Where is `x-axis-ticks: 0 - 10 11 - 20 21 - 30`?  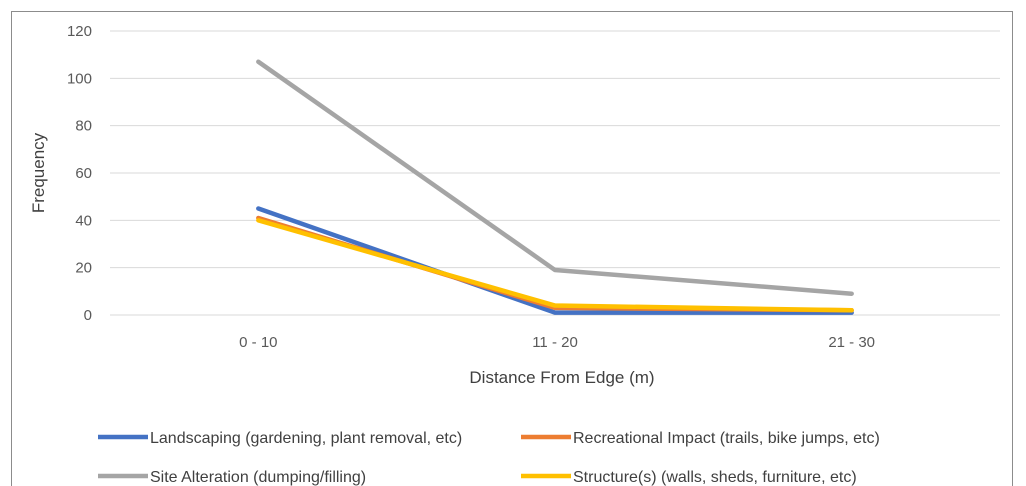 x-axis-ticks: 0 - 10 11 - 20 21 - 30 is located at coordinates (557, 342).